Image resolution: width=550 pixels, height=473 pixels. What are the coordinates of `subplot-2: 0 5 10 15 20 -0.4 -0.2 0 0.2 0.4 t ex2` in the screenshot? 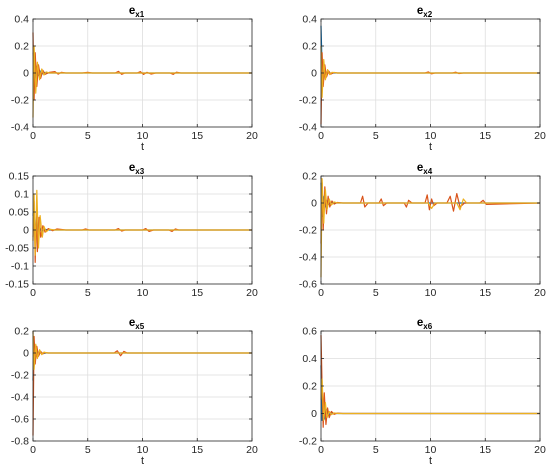 It's located at (422, 79).